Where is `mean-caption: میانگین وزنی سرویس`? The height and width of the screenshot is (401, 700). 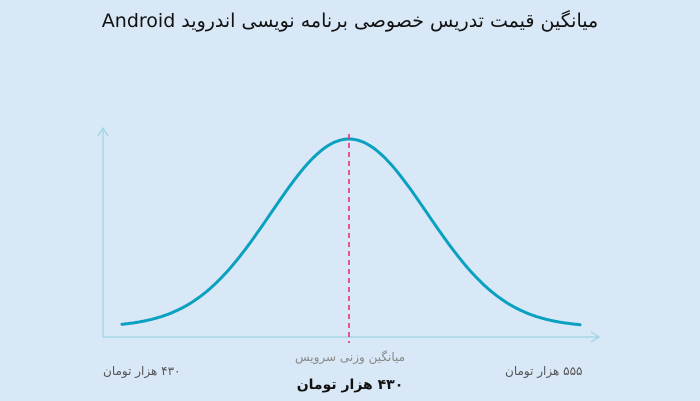 mean-caption: میانگین وزنی سرویس is located at coordinates (350, 357).